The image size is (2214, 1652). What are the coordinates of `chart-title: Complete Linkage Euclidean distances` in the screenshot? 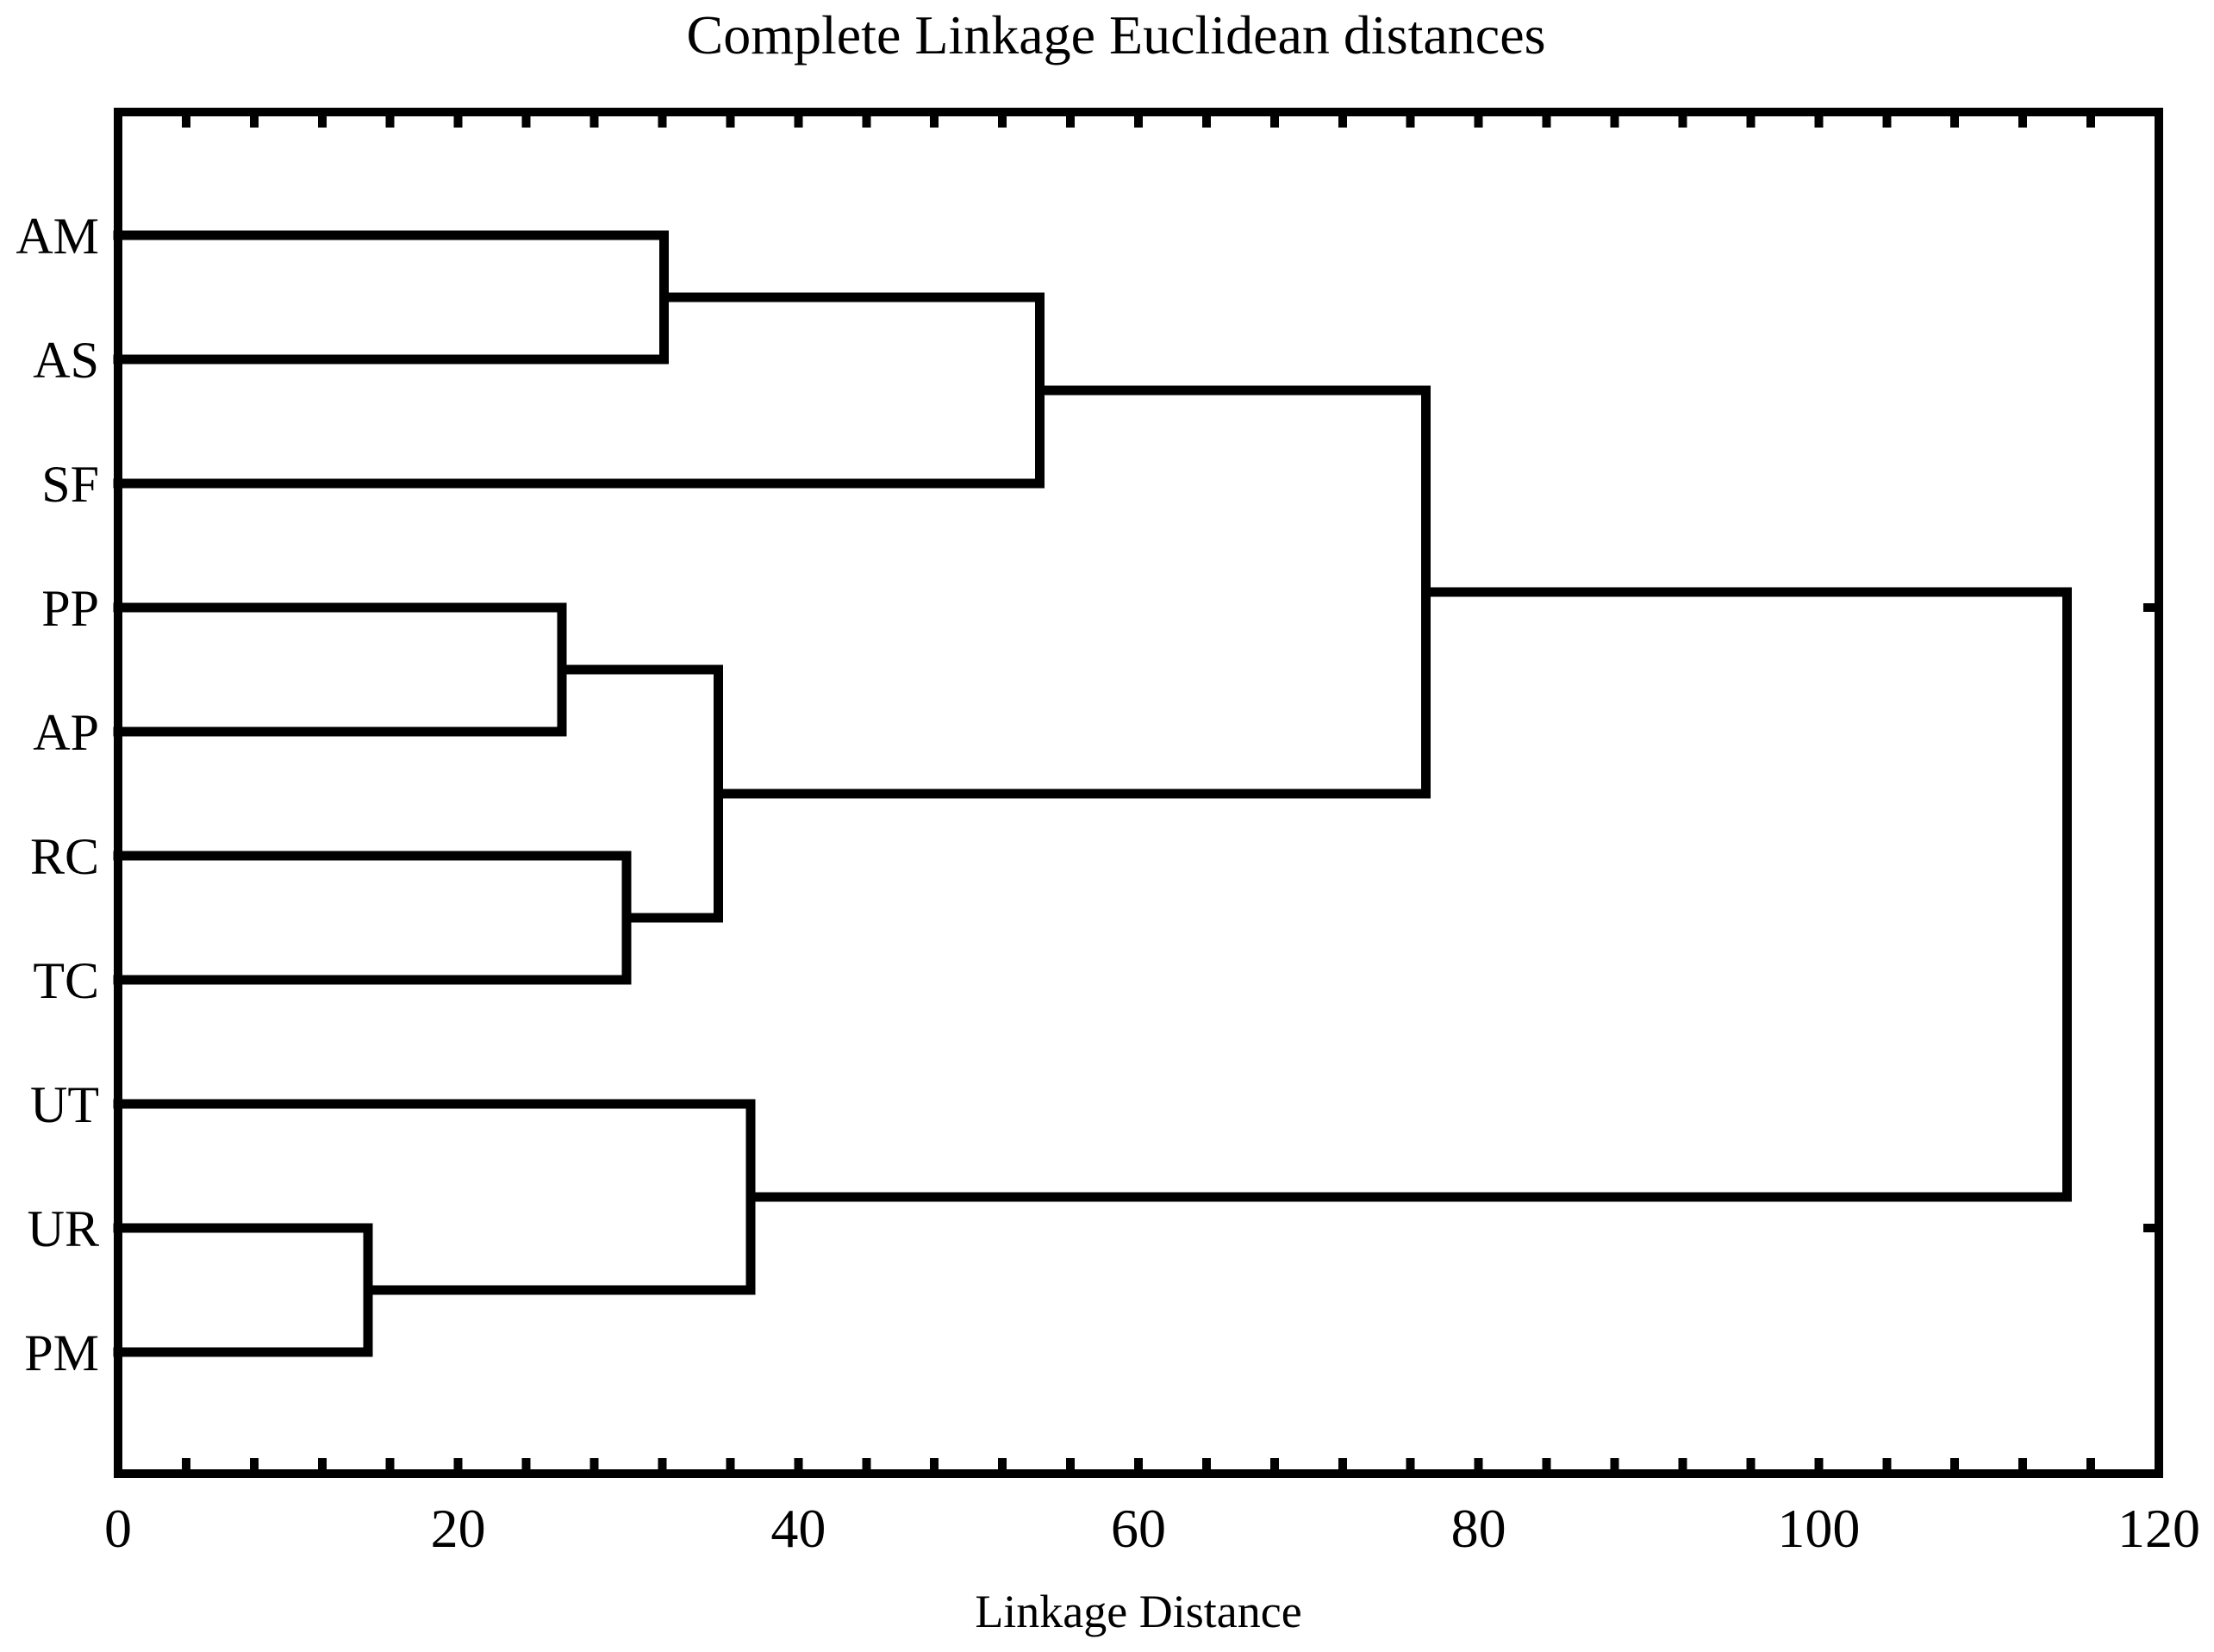 It's located at (1116, 34).